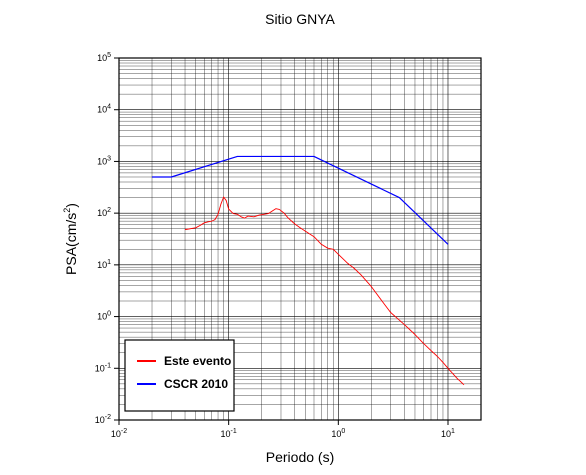 This screenshot has height=475, width=586. I want to click on legend-label-1: Este evento, so click(197, 361).